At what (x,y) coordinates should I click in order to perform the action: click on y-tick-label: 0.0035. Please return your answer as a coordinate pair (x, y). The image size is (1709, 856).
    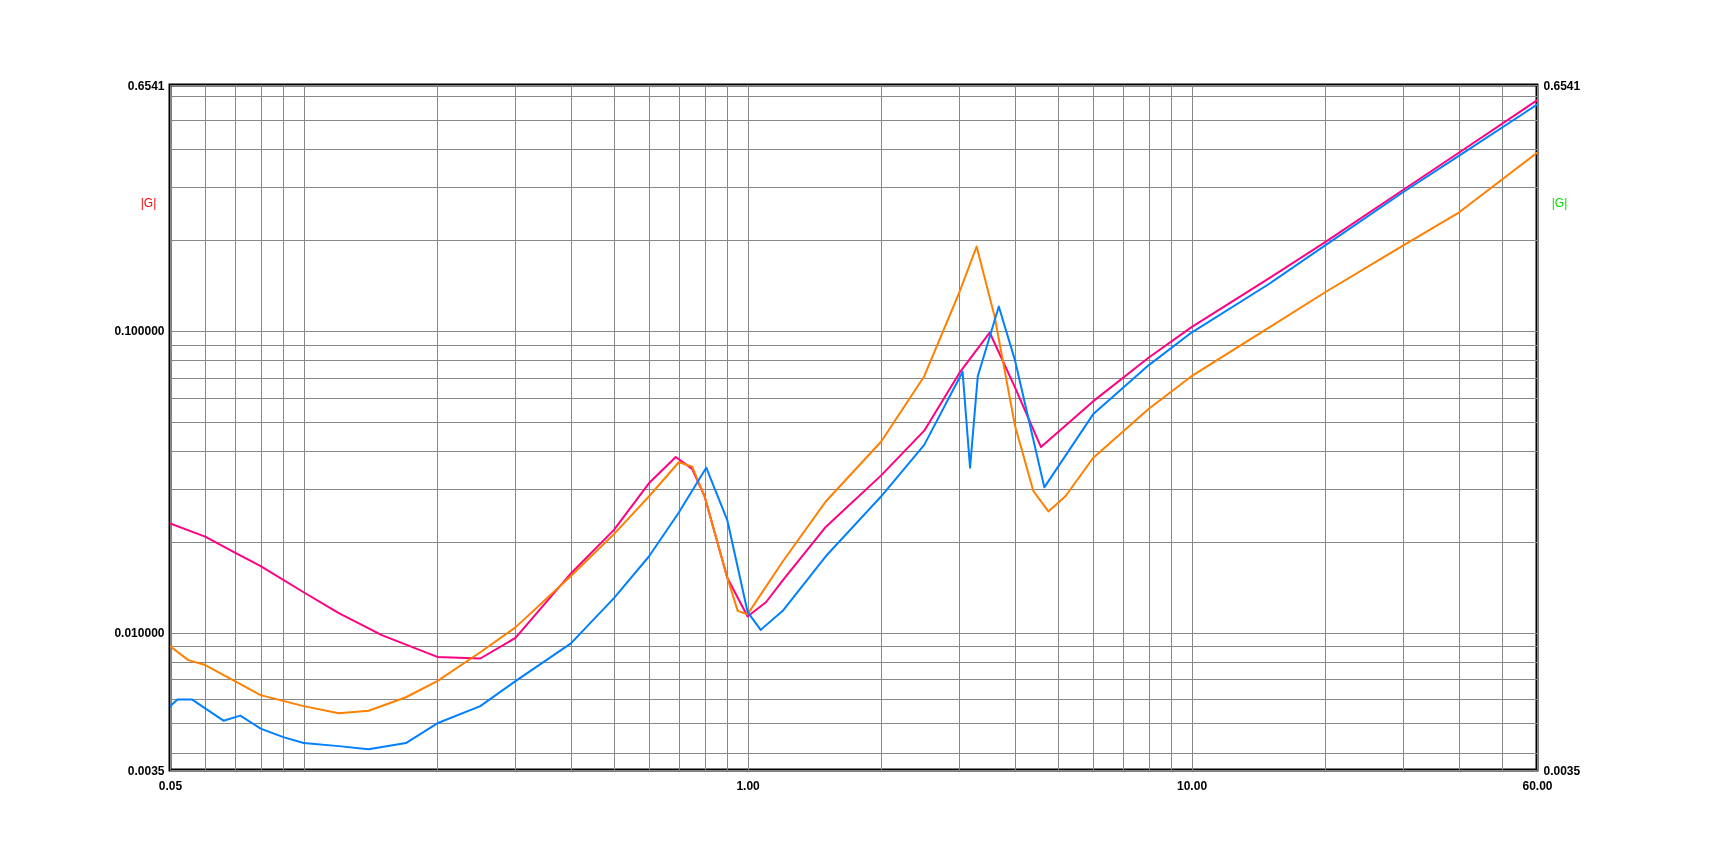
    Looking at the image, I should click on (146, 770).